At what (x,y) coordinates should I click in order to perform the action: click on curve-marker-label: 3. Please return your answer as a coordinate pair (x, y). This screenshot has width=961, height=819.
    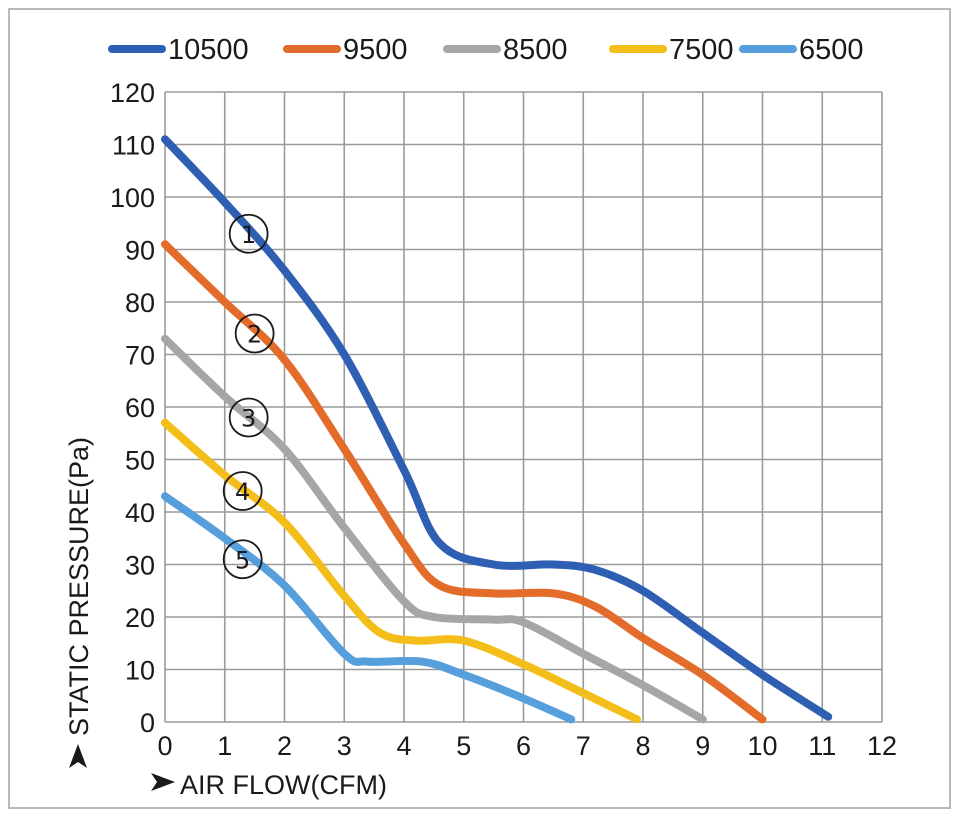
    Looking at the image, I should click on (248, 419).